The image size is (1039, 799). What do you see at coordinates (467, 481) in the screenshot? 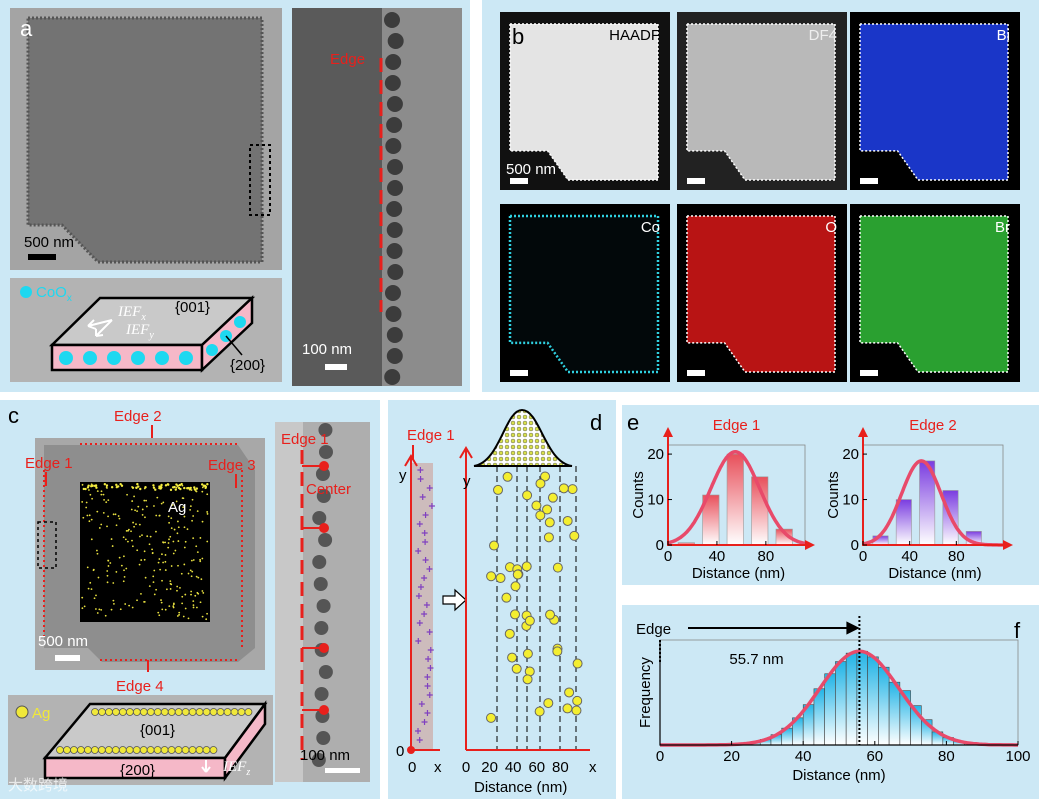
I see `axis-label: y` at bounding box center [467, 481].